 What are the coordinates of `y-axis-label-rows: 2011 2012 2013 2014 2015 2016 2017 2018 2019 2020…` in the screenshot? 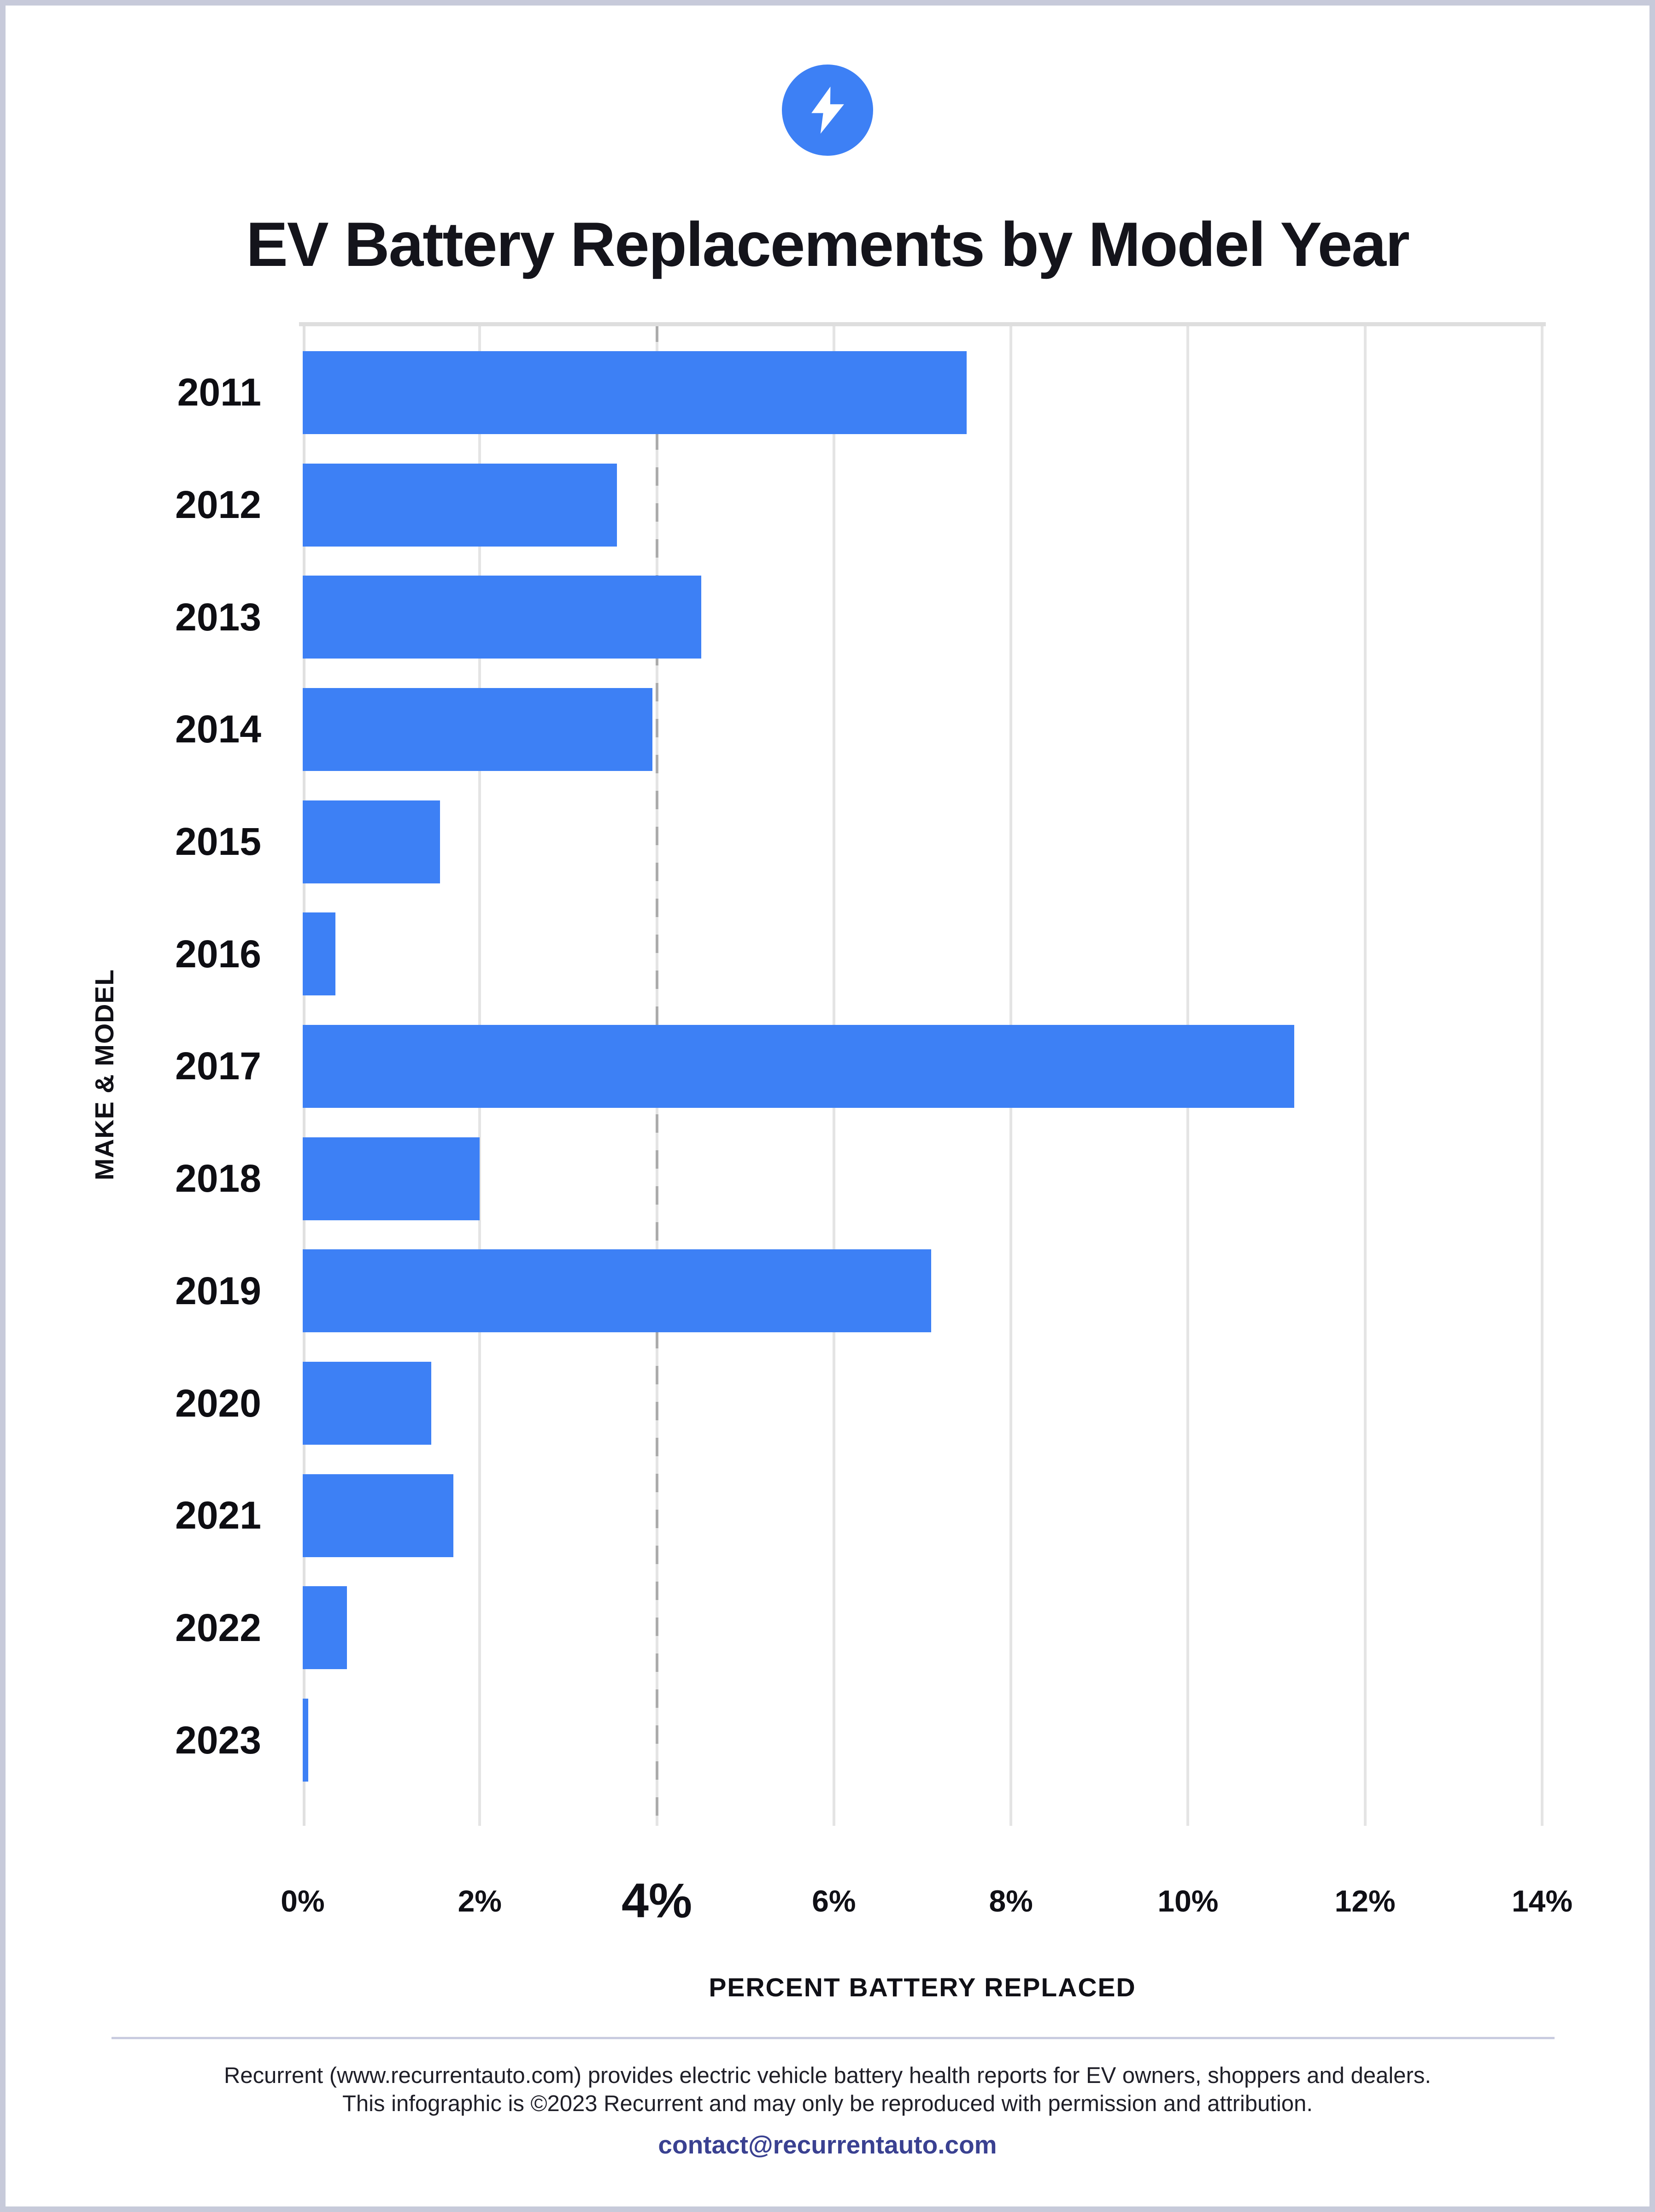 It's located at (151, 1075).